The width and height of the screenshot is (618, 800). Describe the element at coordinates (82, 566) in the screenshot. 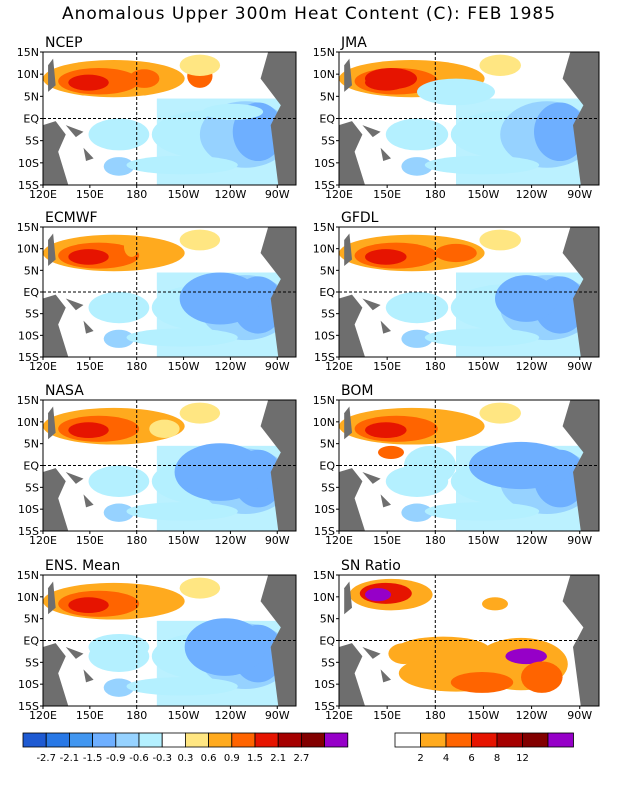

I see `panel-label: ENS. Mean` at that location.